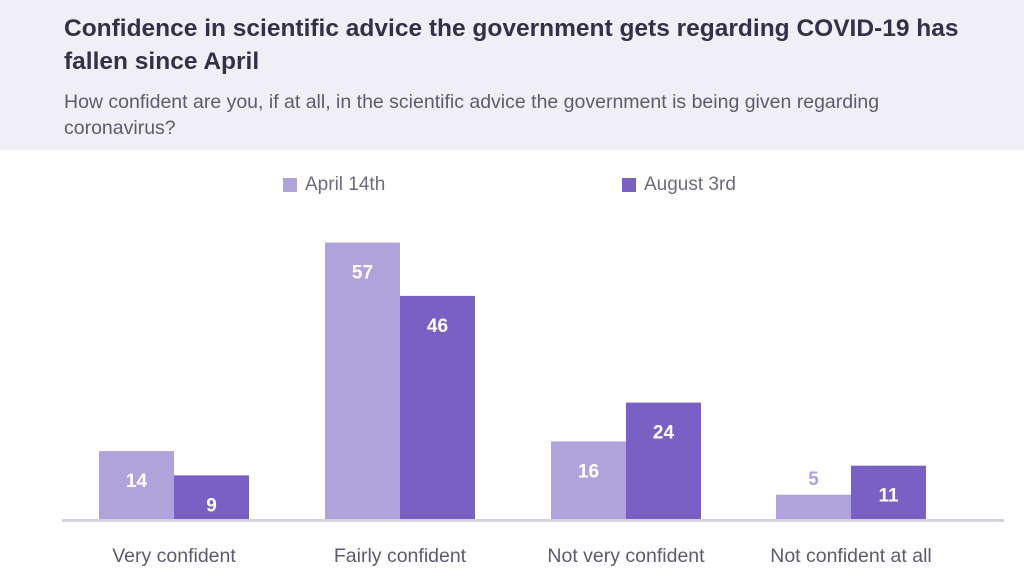 This screenshot has height=576, width=1024. What do you see at coordinates (888, 496) in the screenshot?
I see `data-label-august-4: 11` at bounding box center [888, 496].